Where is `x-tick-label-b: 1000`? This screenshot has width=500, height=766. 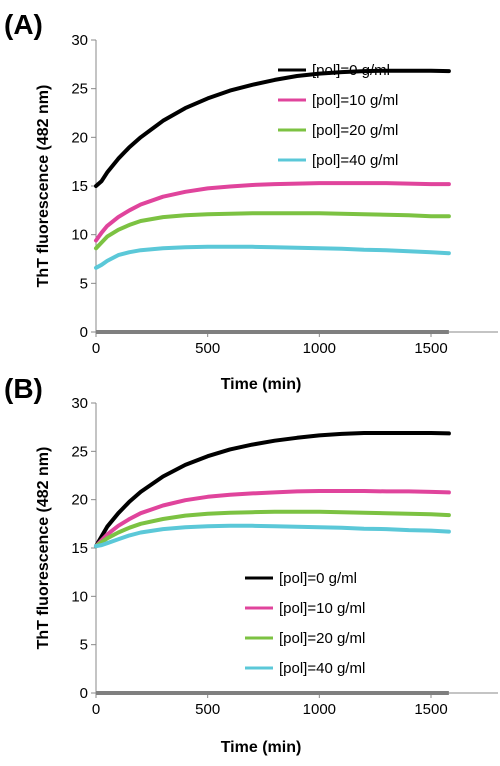 x-tick-label-b: 1000 is located at coordinates (319, 709).